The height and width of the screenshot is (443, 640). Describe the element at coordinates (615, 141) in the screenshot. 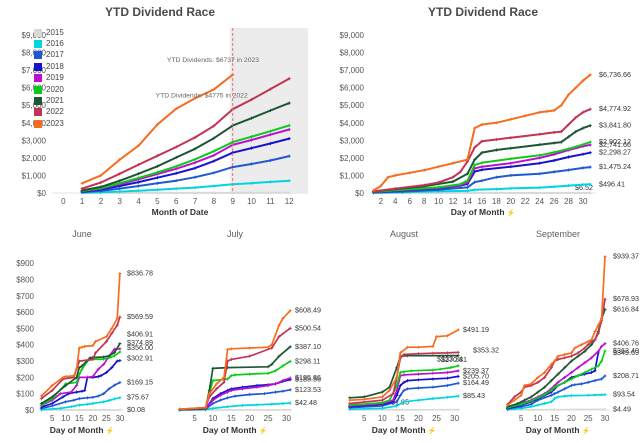

I see `series-end-label-2020: $2,902.12` at that location.